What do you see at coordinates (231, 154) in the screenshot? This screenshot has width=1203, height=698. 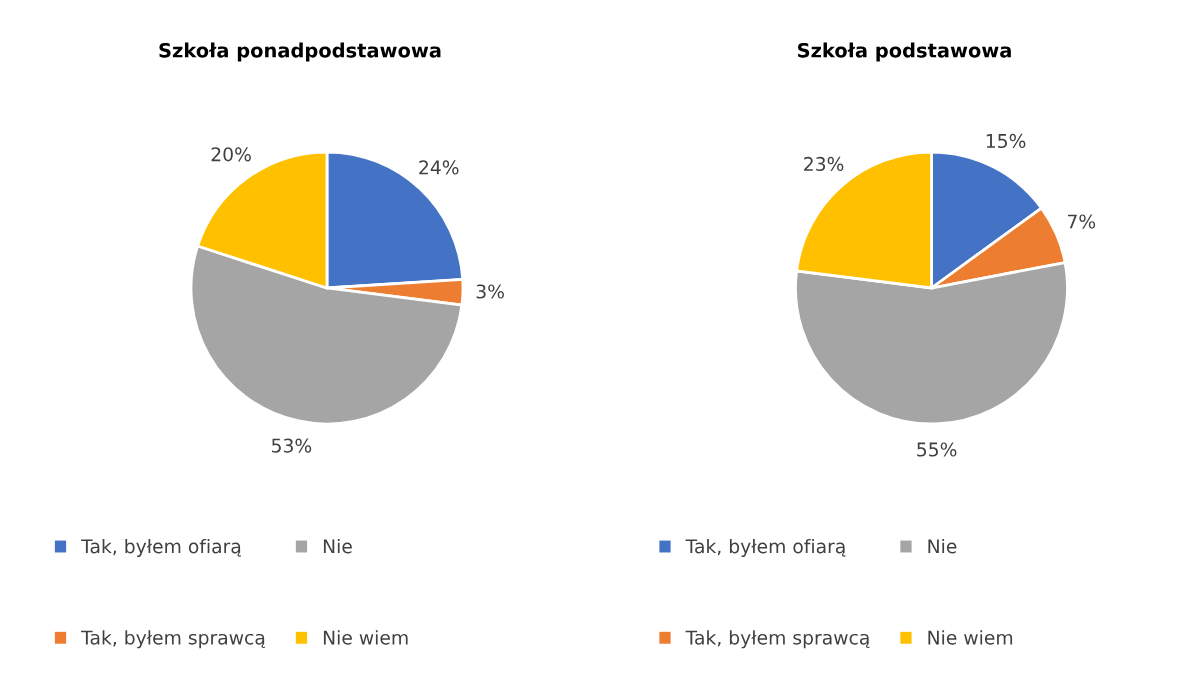 I see `data-label: 20%` at bounding box center [231, 154].